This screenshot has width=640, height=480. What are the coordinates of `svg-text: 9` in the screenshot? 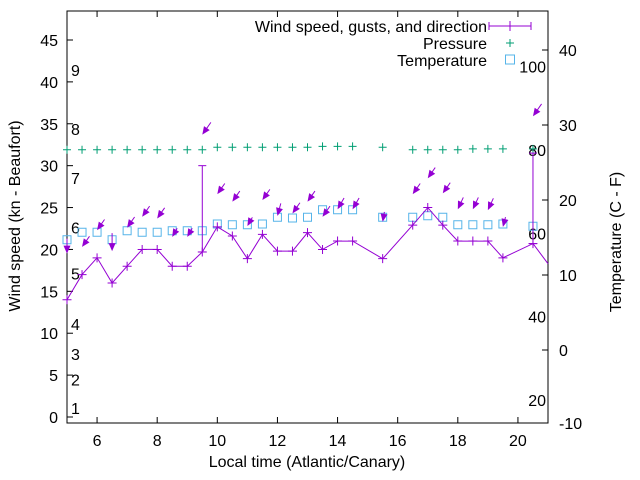 It's located at (75, 71).